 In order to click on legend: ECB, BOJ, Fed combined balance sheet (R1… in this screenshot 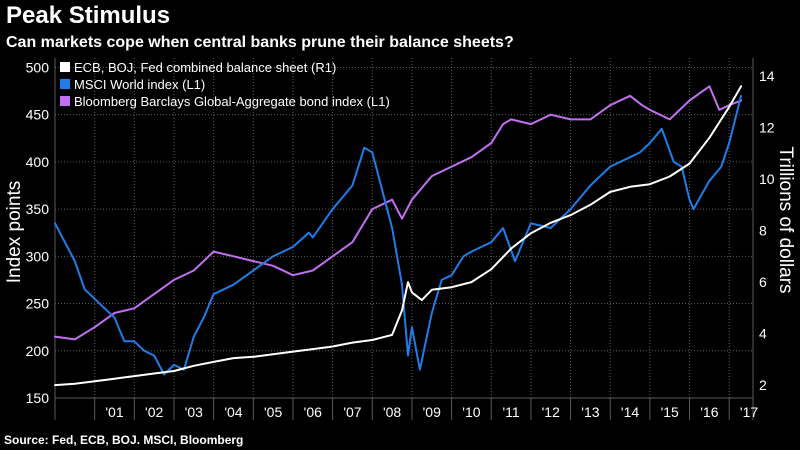, I will do `click(225, 84)`.